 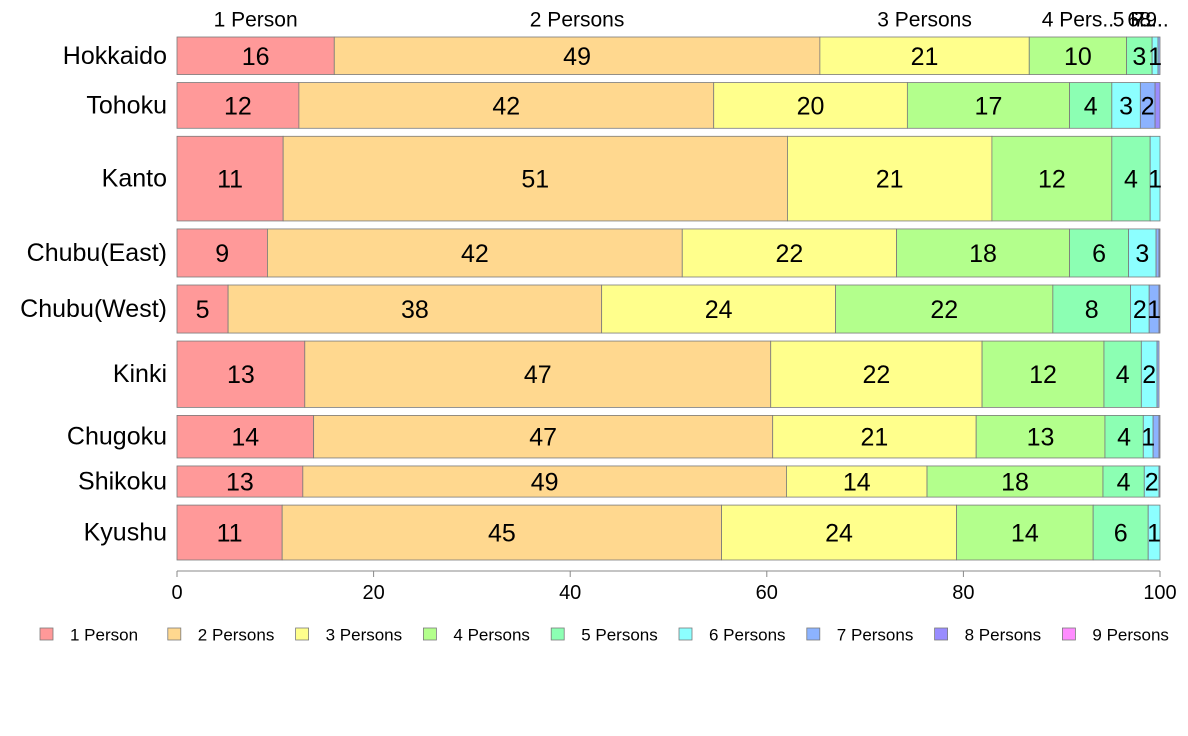 I want to click on legend-item: 2 Persons, so click(x=221, y=635).